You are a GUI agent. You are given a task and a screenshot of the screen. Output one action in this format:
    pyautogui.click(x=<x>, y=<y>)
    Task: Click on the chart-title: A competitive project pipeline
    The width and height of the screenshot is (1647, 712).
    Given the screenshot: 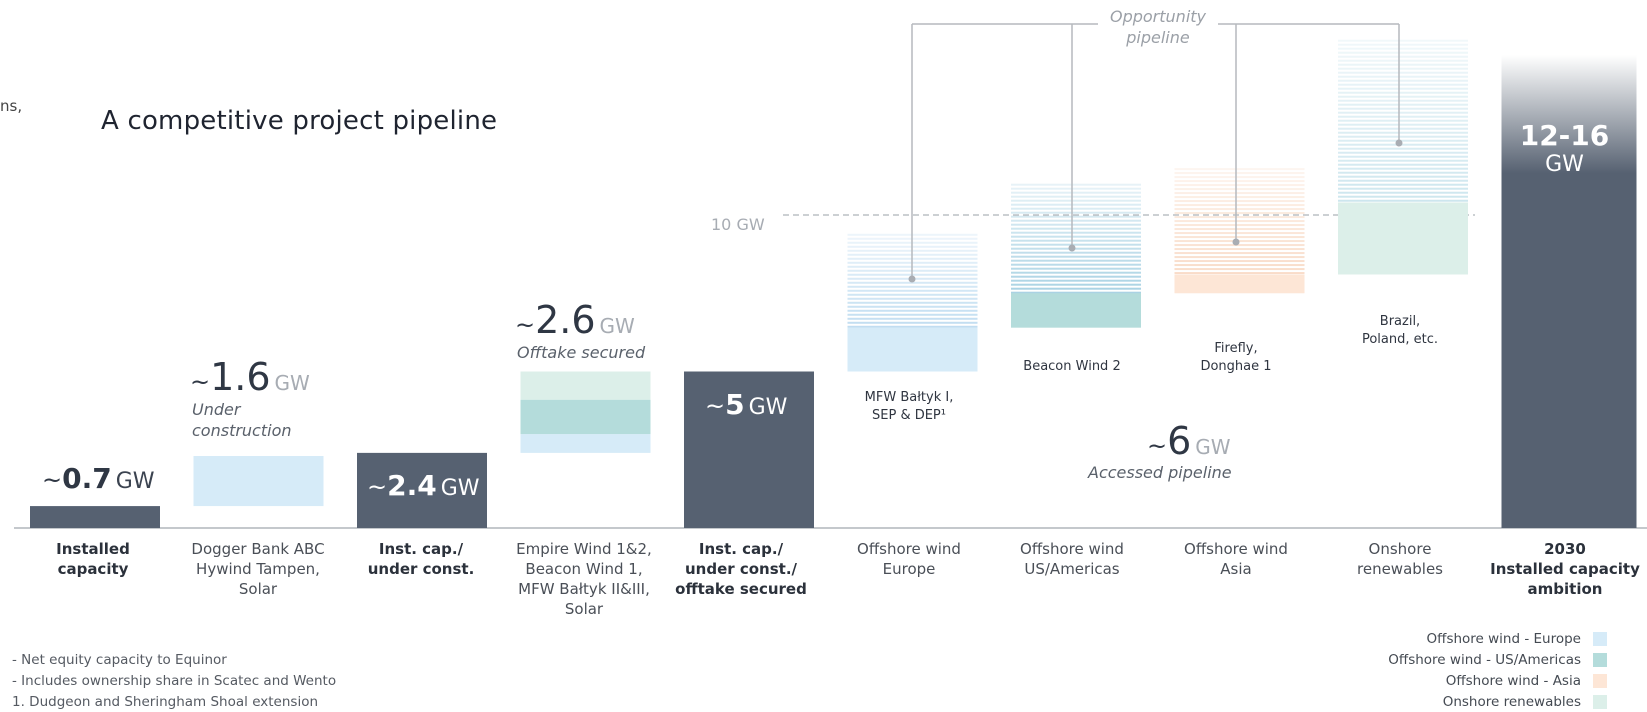 What is the action you would take?
    pyautogui.click(x=299, y=121)
    